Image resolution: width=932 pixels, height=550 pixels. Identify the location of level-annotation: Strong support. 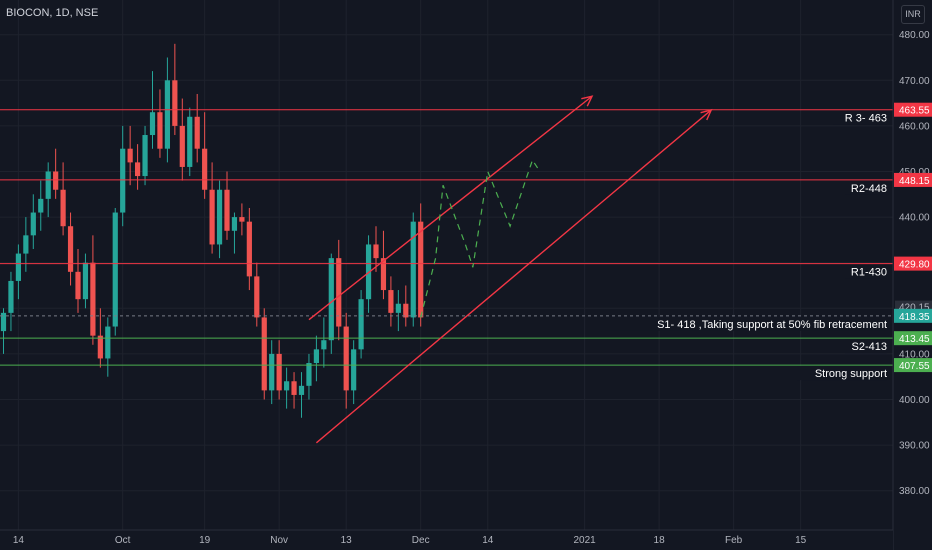
(851, 374).